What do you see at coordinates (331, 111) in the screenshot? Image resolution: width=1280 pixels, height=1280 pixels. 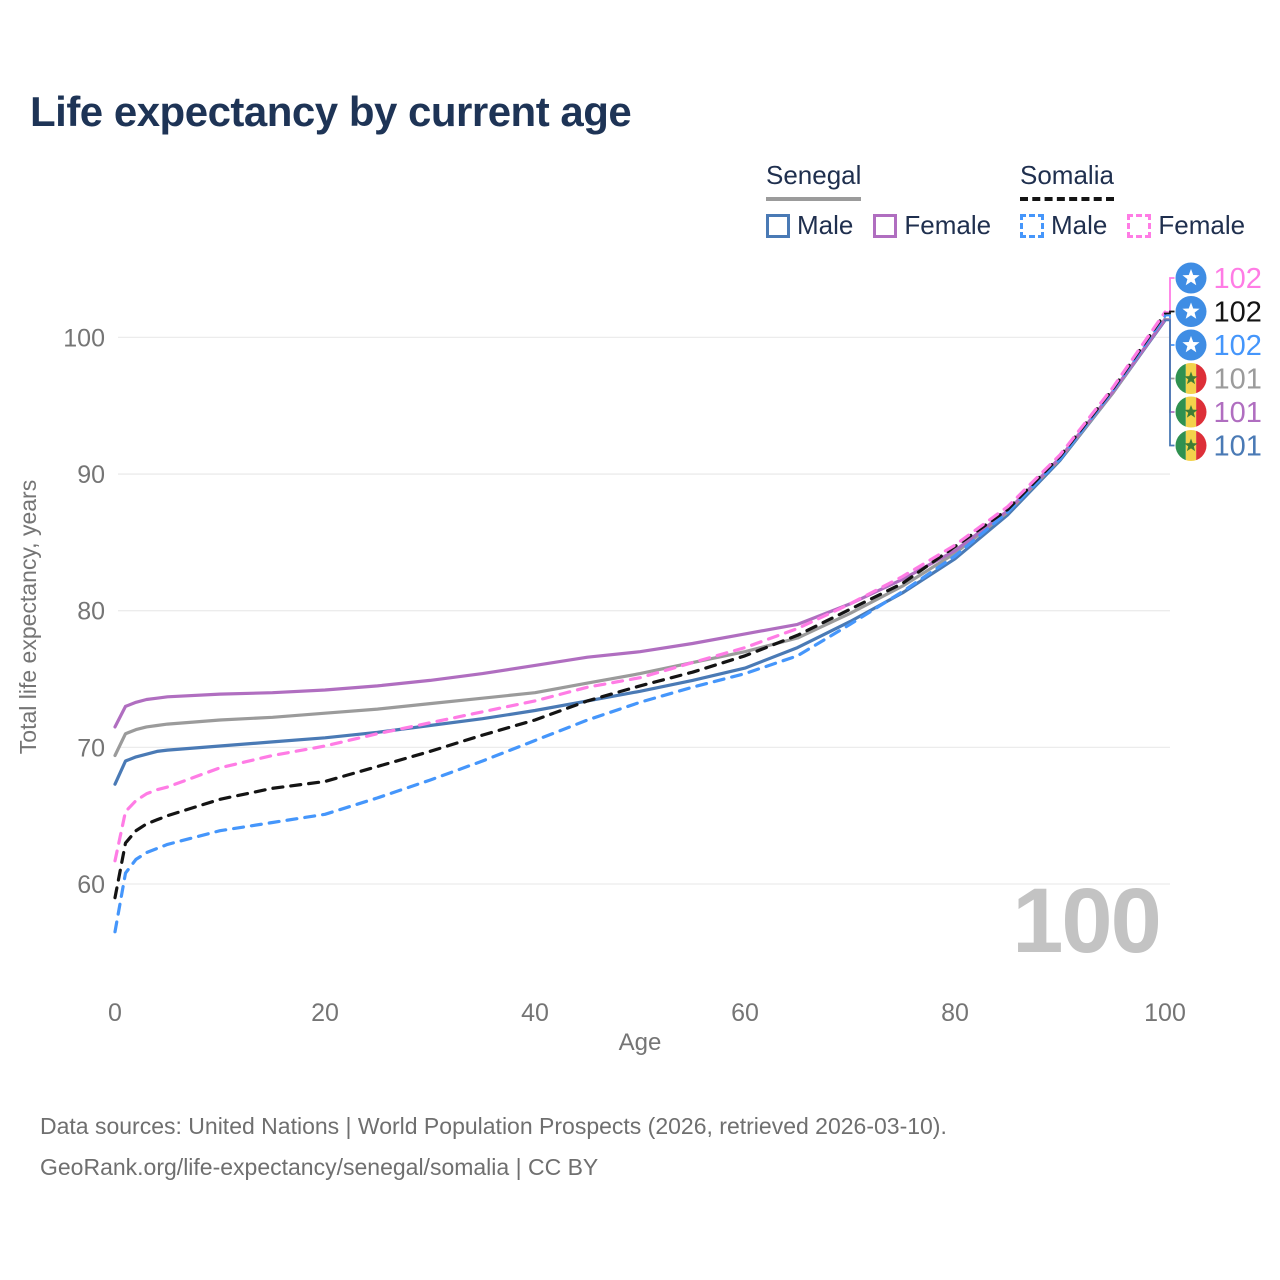 I see `page-title: Life expectancy by current age` at bounding box center [331, 111].